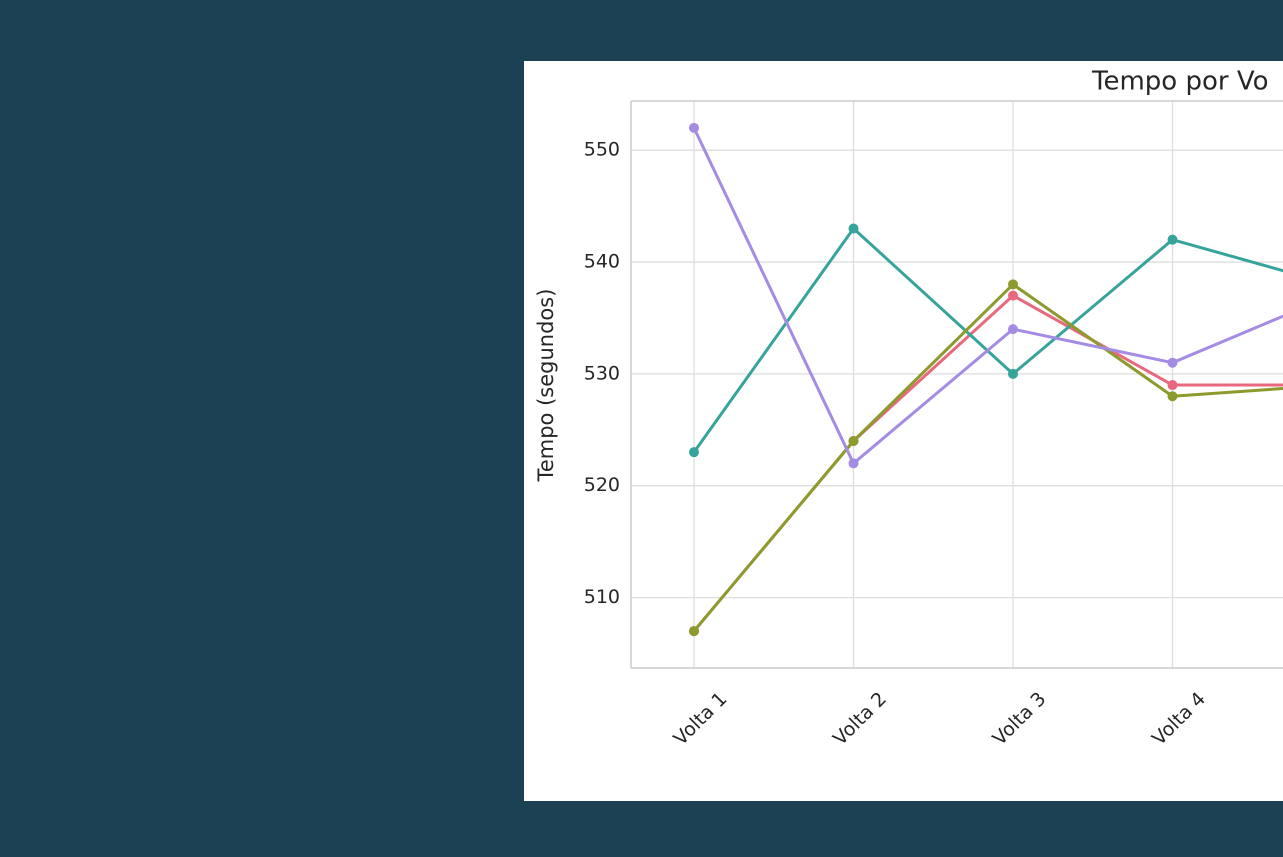 This screenshot has width=1283, height=857. Describe the element at coordinates (602, 597) in the screenshot. I see `y-tick-label: 510` at that location.